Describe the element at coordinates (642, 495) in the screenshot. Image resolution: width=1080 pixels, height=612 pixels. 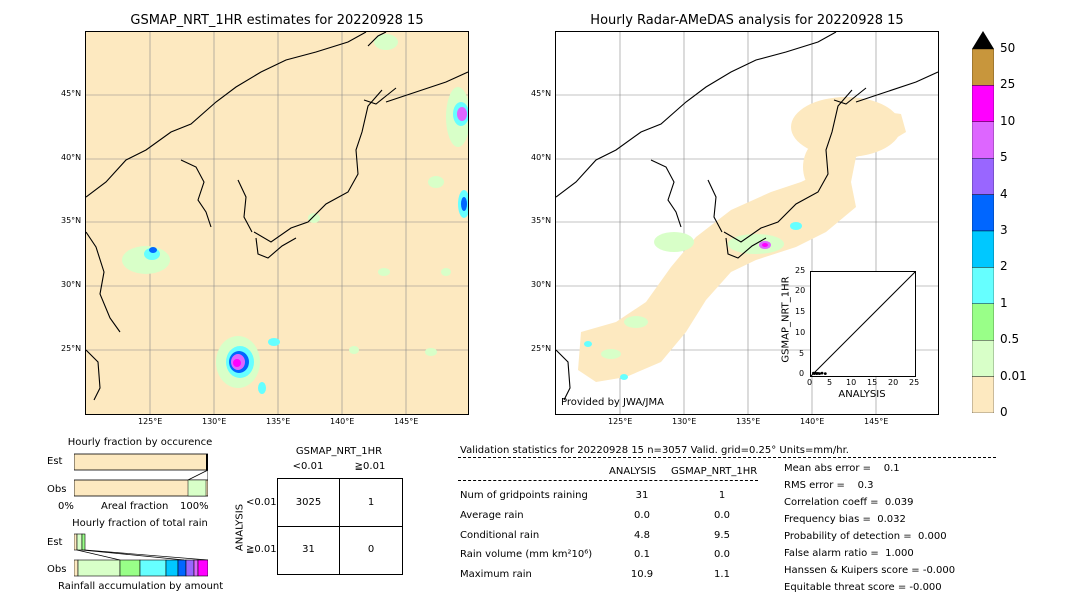
I see `validation-row-analysis: 31` at that location.